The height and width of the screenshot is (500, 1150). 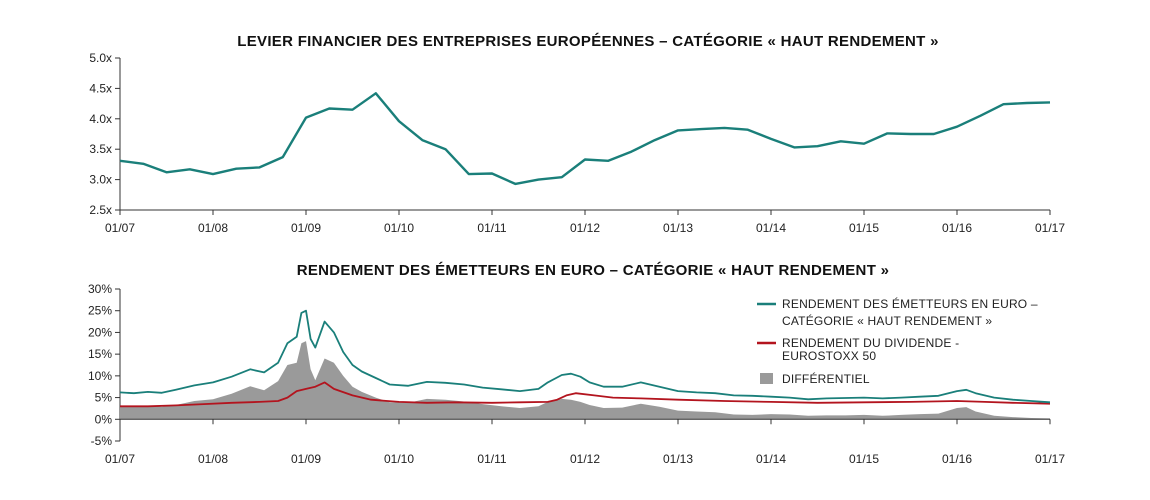 What do you see at coordinates (100, 354) in the screenshot?
I see `y-tick-label: 15%` at bounding box center [100, 354].